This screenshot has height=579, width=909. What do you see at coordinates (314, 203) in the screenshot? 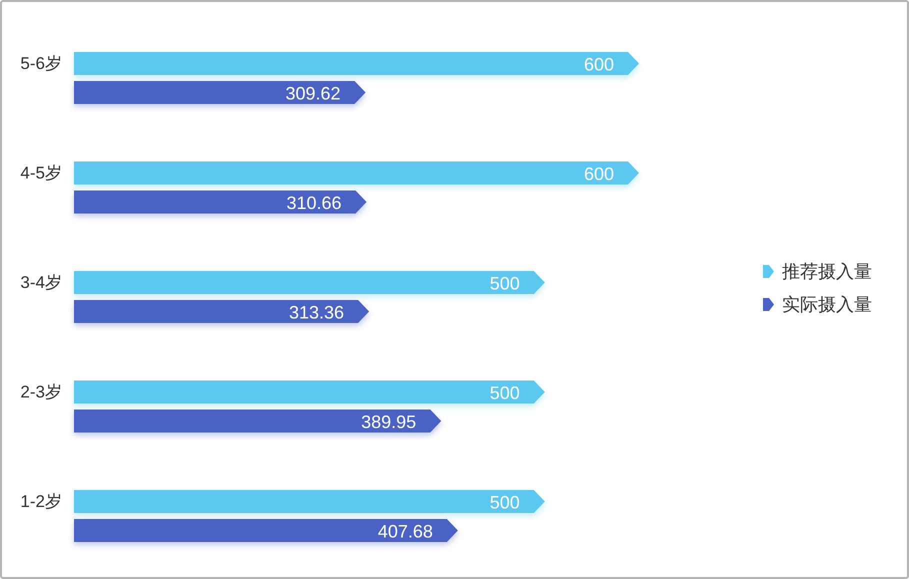
I see `data-label: 310.66` at bounding box center [314, 203].